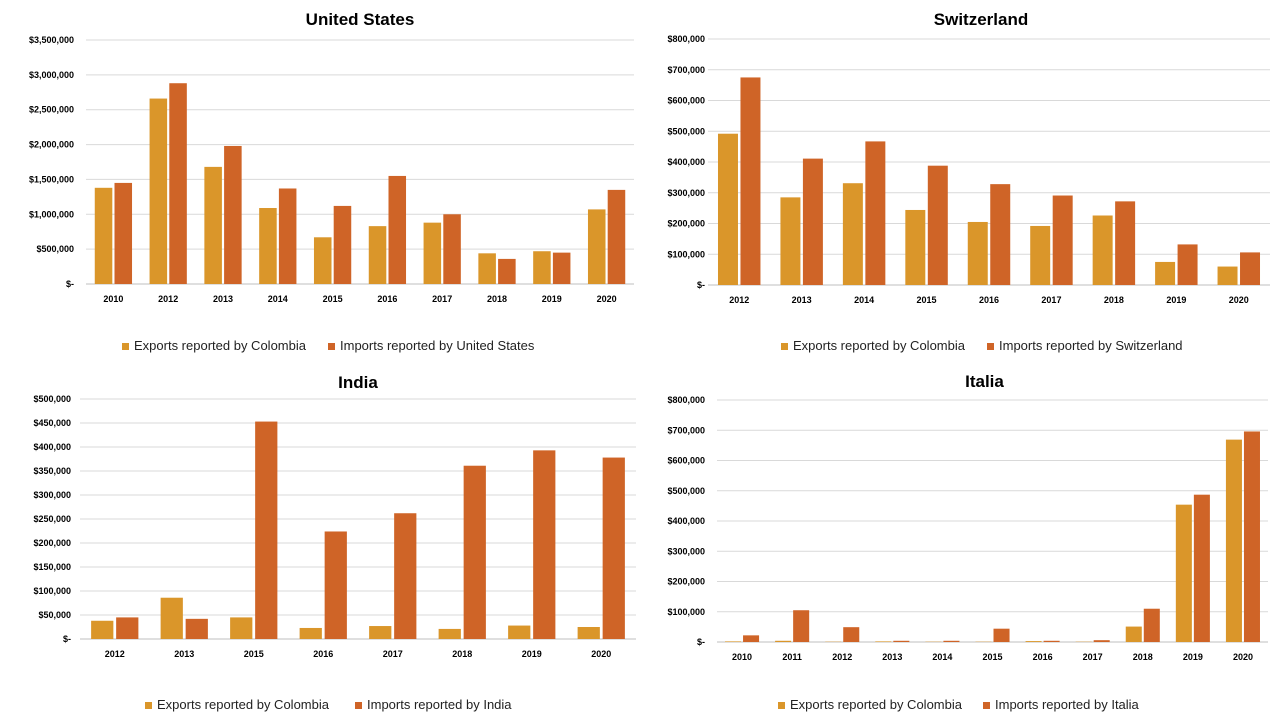  I want to click on y-tick-label: $400,000, so click(686, 521).